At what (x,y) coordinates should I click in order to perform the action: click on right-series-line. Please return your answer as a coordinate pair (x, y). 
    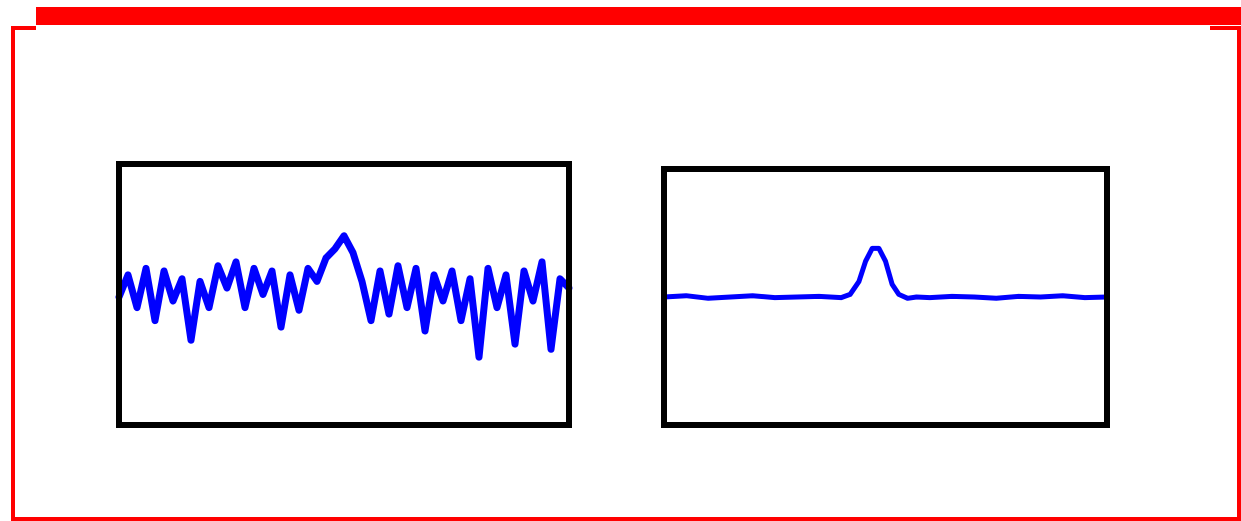
    Looking at the image, I should click on (885, 273).